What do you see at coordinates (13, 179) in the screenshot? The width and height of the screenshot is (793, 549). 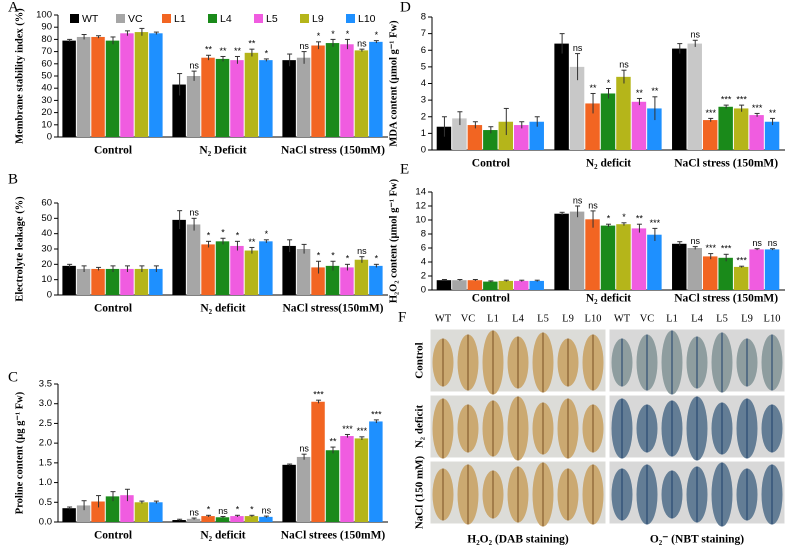 I see `panel-label: B` at bounding box center [13, 179].